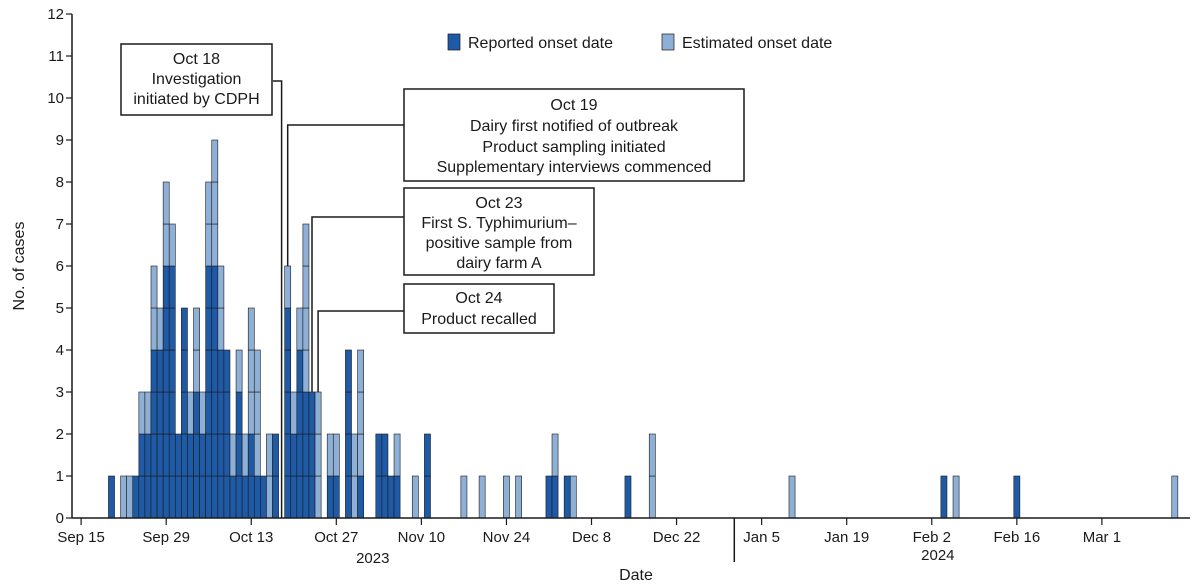 This screenshot has height=588, width=1200. I want to click on x-tick-label: Feb 2, so click(932, 537).